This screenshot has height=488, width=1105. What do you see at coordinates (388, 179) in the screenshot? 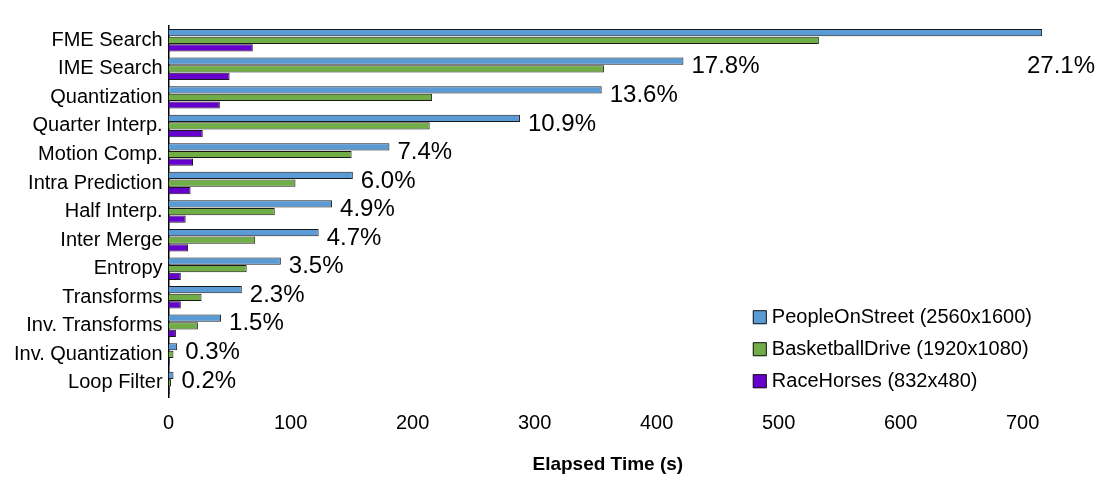
I see `annotation: 6.0%` at bounding box center [388, 179].